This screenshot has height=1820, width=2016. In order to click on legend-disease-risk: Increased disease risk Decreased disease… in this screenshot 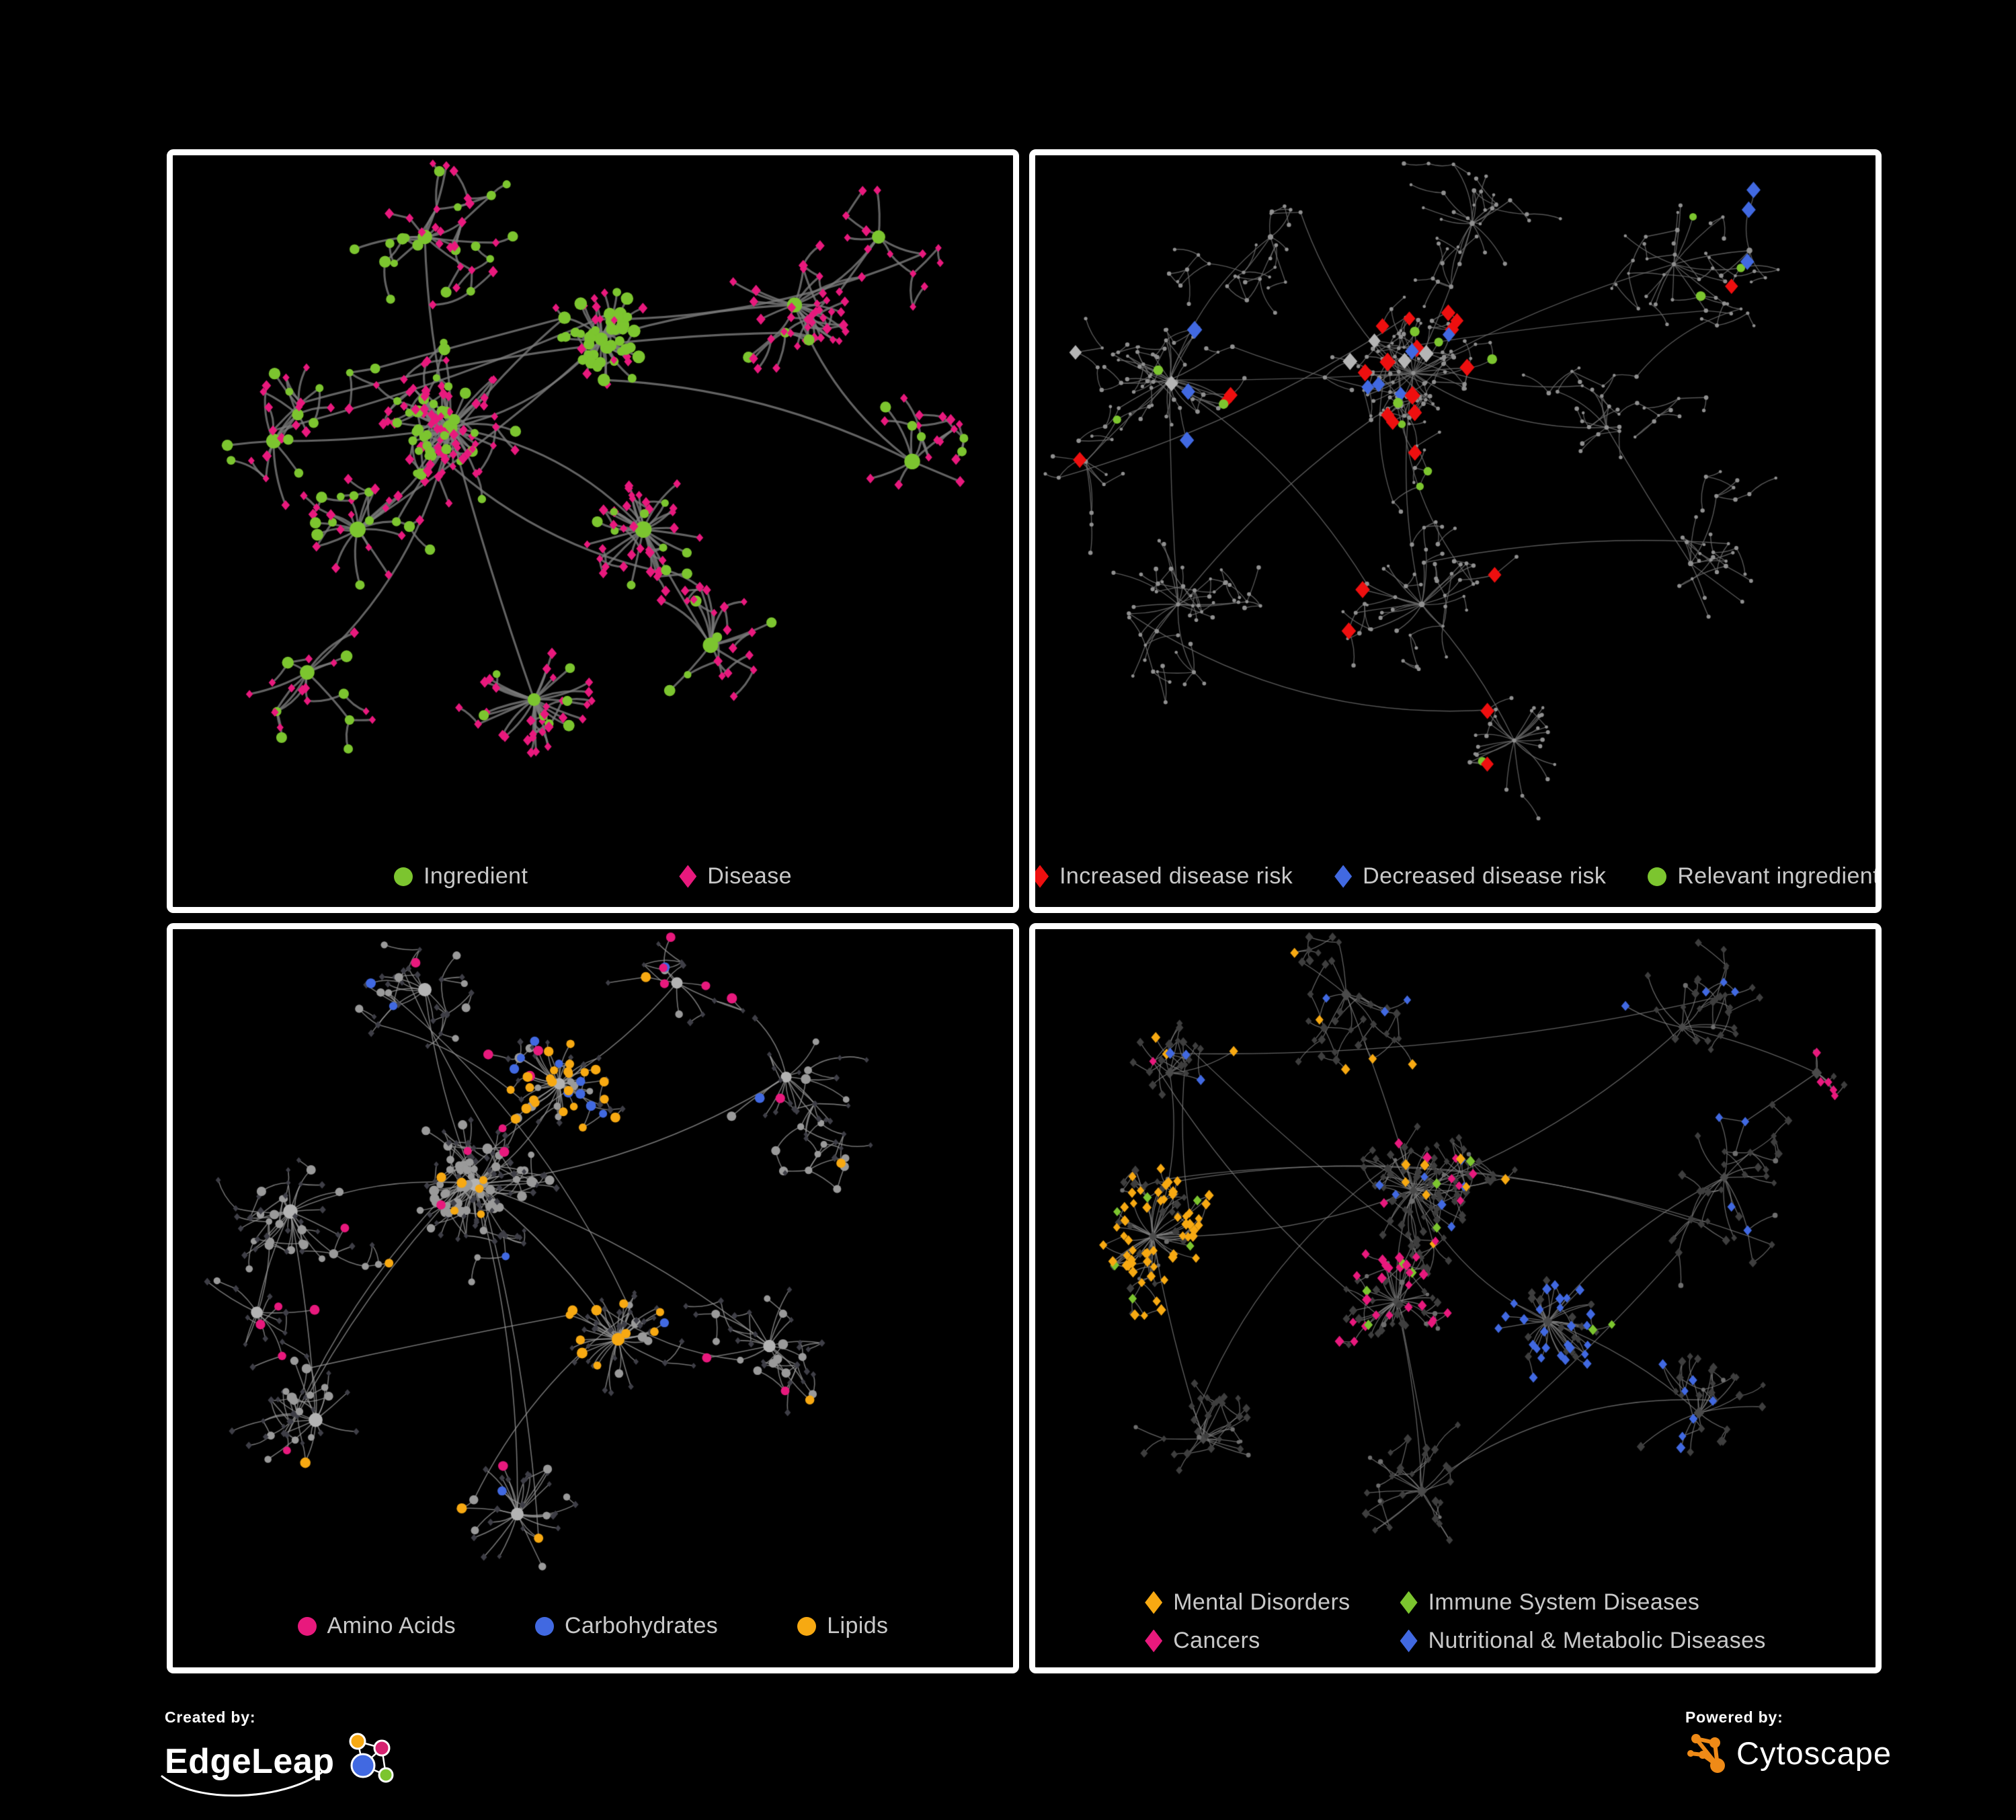, I will do `click(1455, 876)`.